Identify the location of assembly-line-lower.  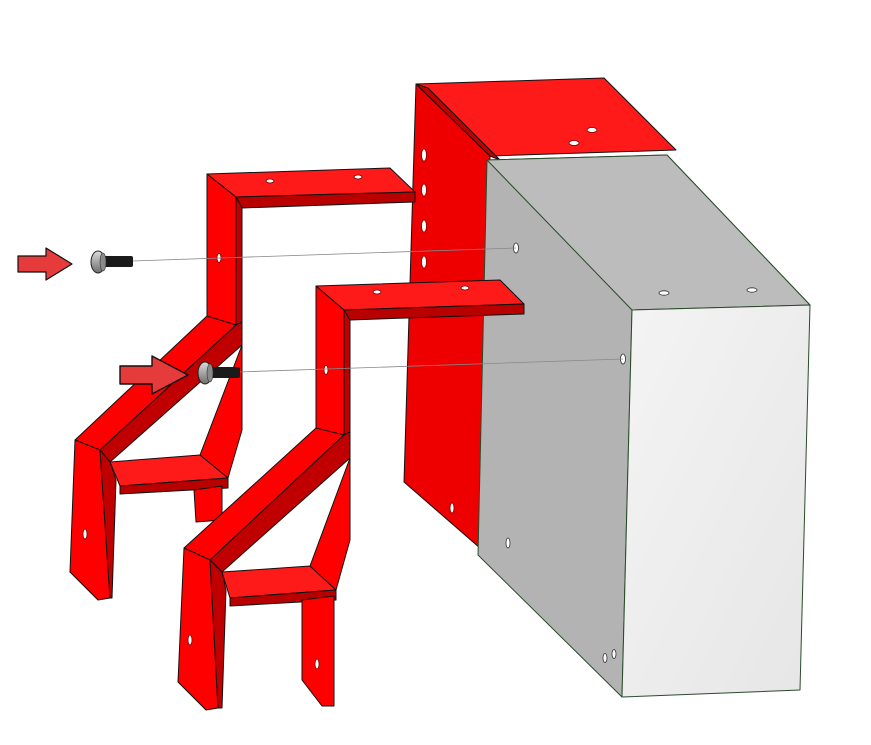
(430, 365).